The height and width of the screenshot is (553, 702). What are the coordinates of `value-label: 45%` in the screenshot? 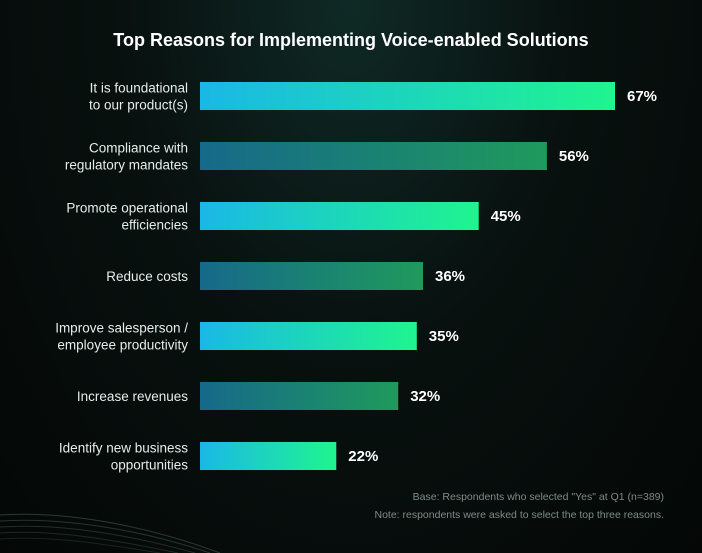 It's located at (506, 216).